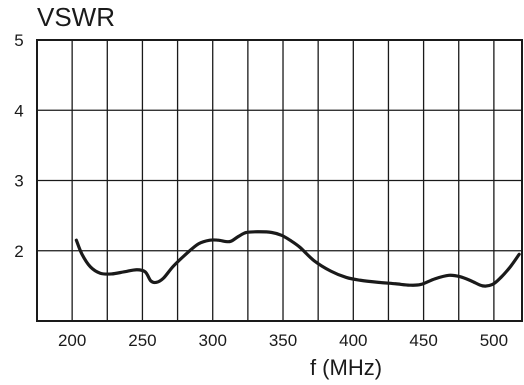  I want to click on x-tick-label: 300, so click(213, 340).